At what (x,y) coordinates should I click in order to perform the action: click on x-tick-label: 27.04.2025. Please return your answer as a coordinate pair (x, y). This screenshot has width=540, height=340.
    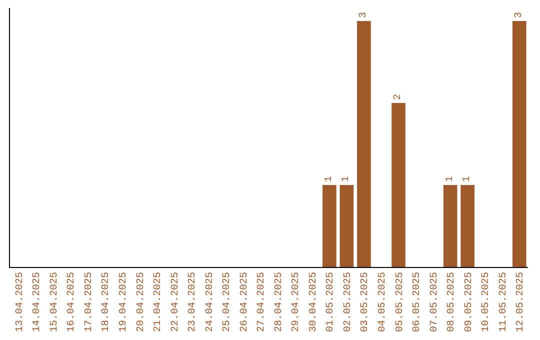
    Looking at the image, I should click on (262, 302).